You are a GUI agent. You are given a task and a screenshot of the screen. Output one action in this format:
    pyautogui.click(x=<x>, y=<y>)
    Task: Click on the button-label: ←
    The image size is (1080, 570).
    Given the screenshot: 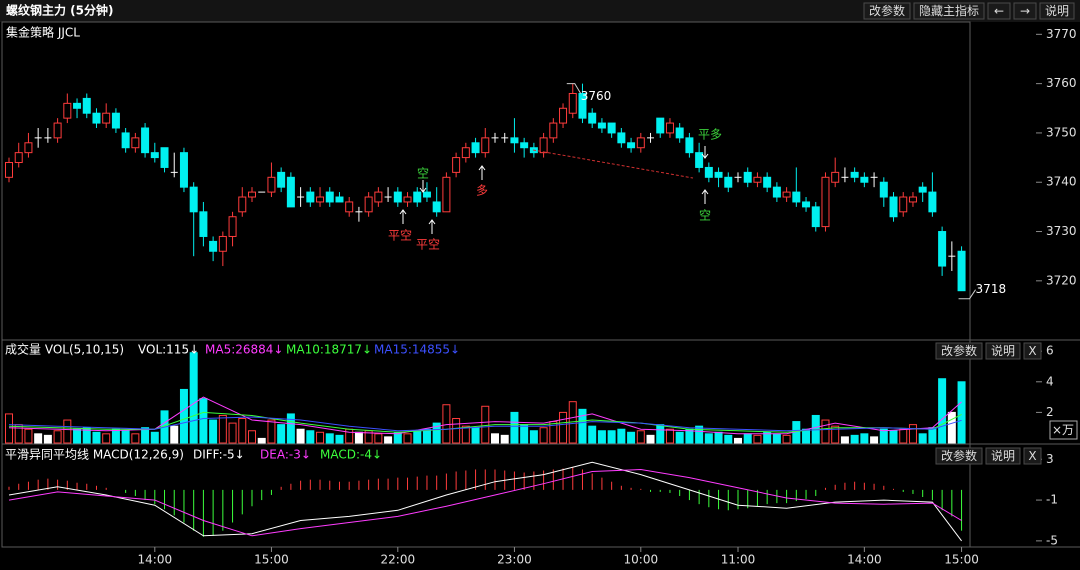 What is the action you would take?
    pyautogui.click(x=999, y=11)
    